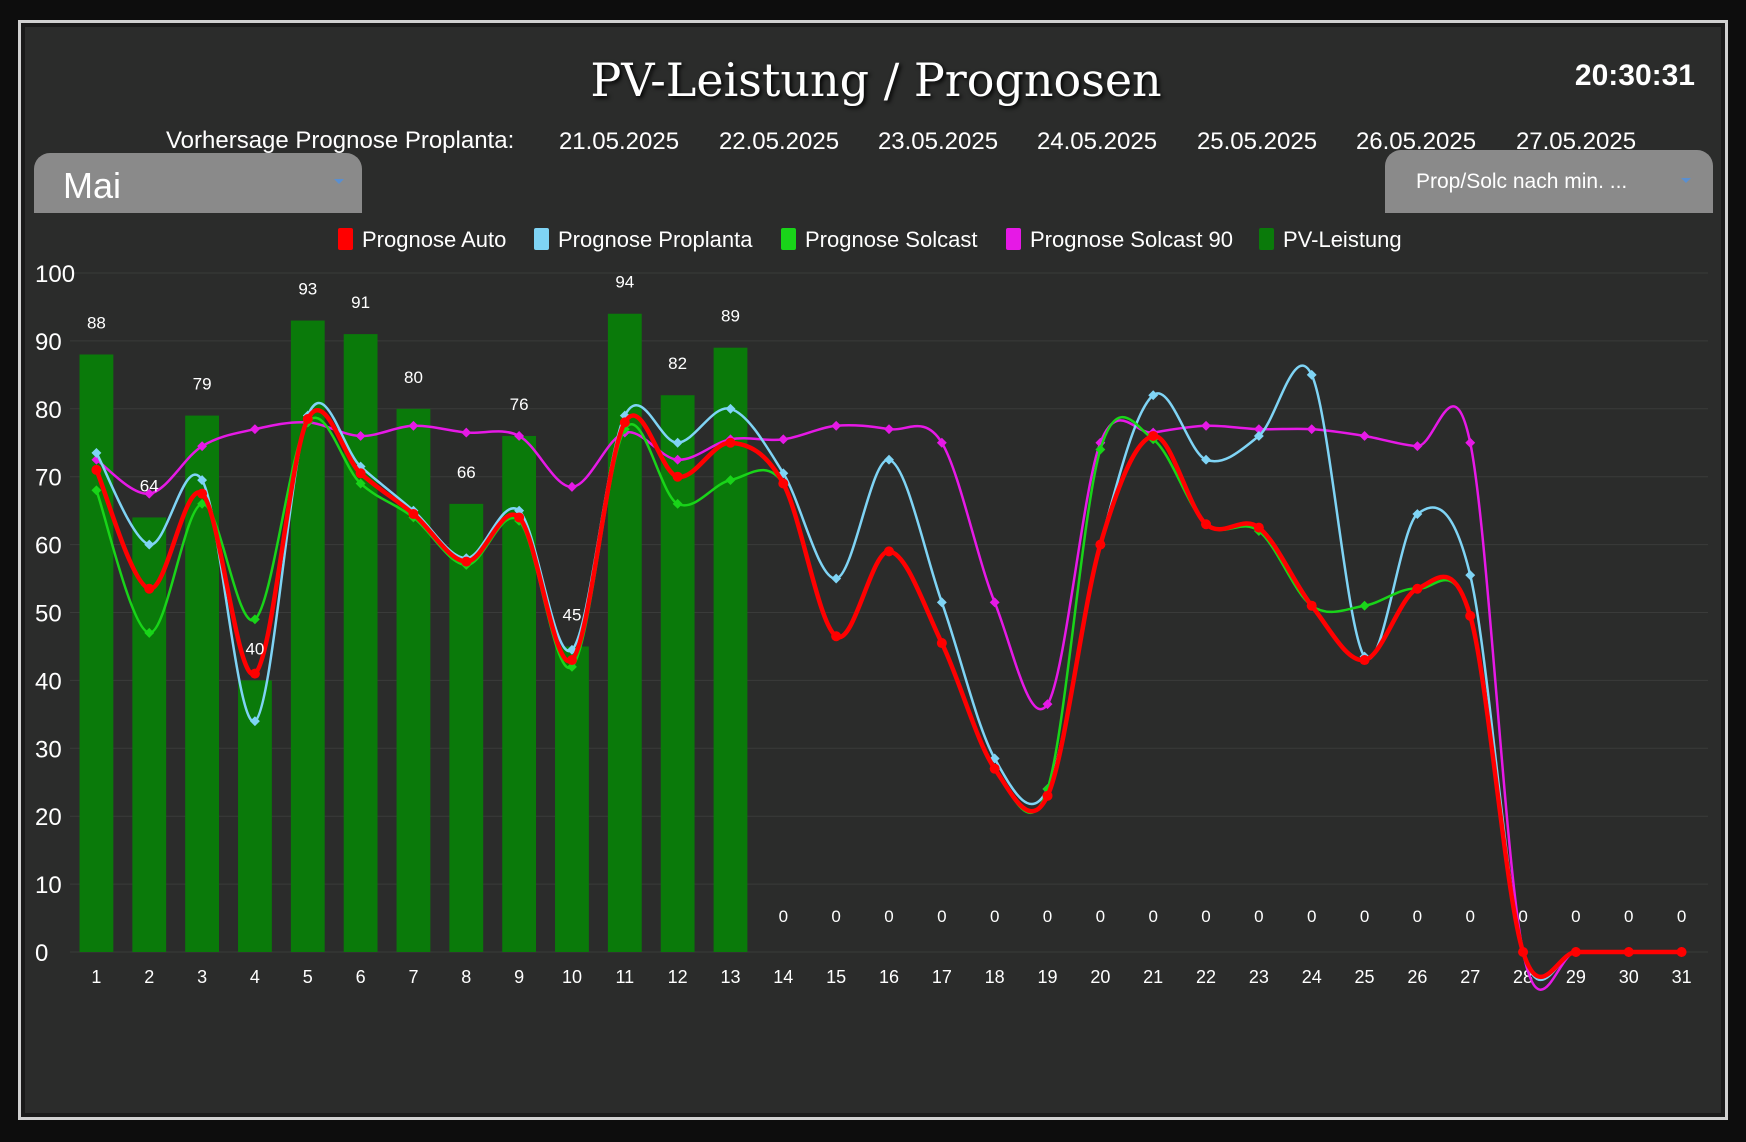 The height and width of the screenshot is (1142, 1746). Describe the element at coordinates (48, 342) in the screenshot. I see `y-tick-label: 90` at that location.